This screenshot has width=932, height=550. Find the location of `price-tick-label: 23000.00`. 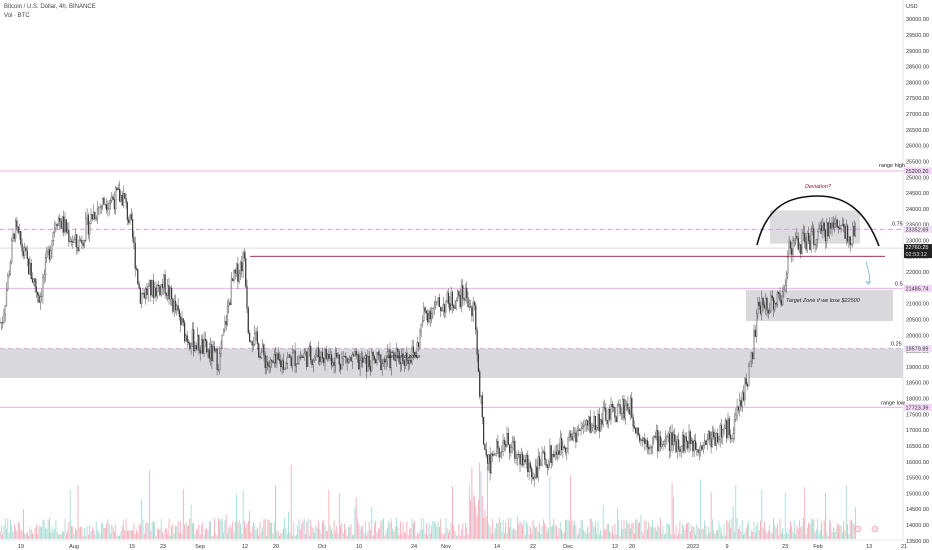

price-tick-label: 23000.00 is located at coordinates (917, 241).